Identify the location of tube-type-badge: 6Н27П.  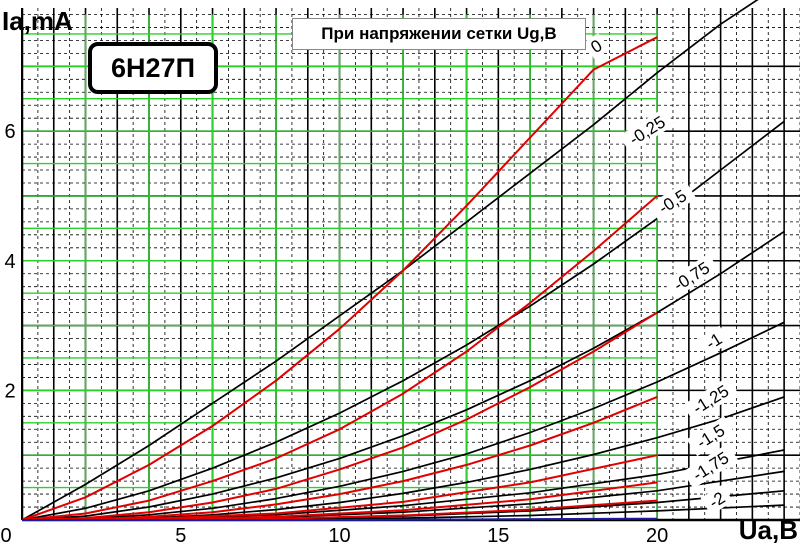
(153, 68).